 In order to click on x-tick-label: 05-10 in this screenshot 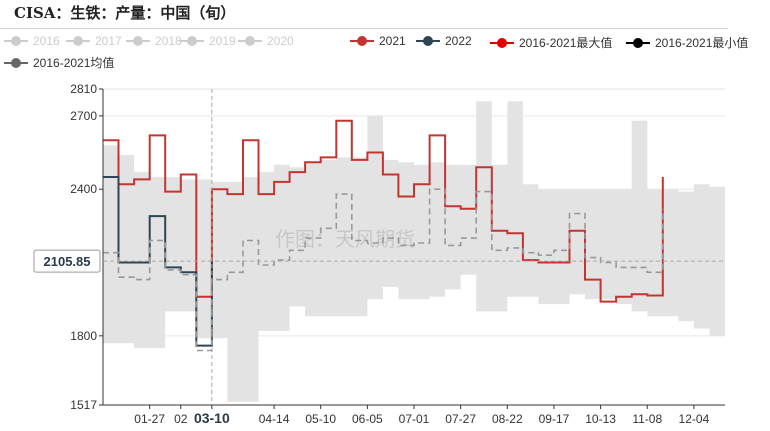, I will do `click(320, 419)`.